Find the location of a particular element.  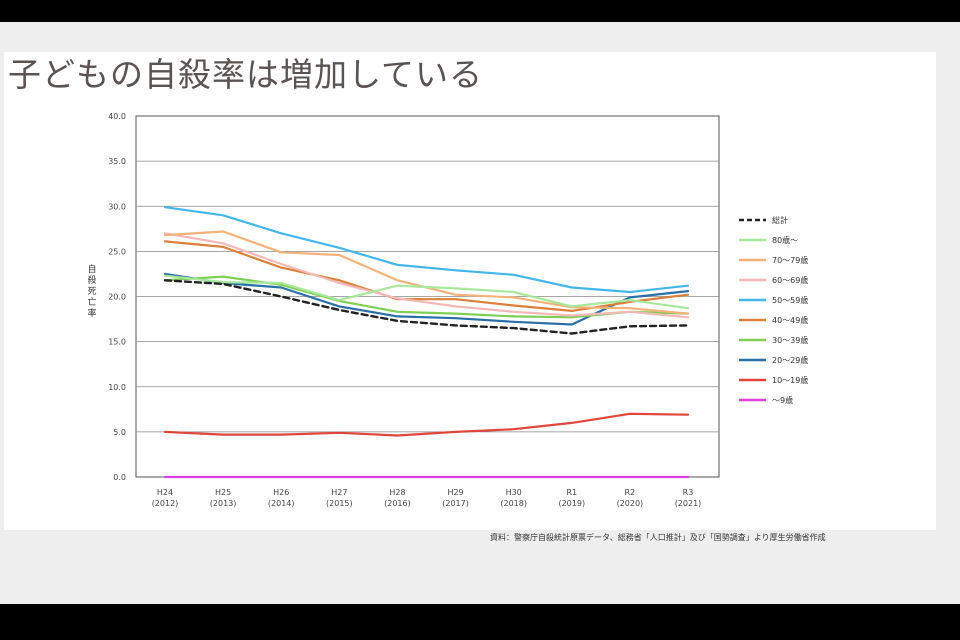

x-tick-label: H26 is located at coordinates (281, 492).